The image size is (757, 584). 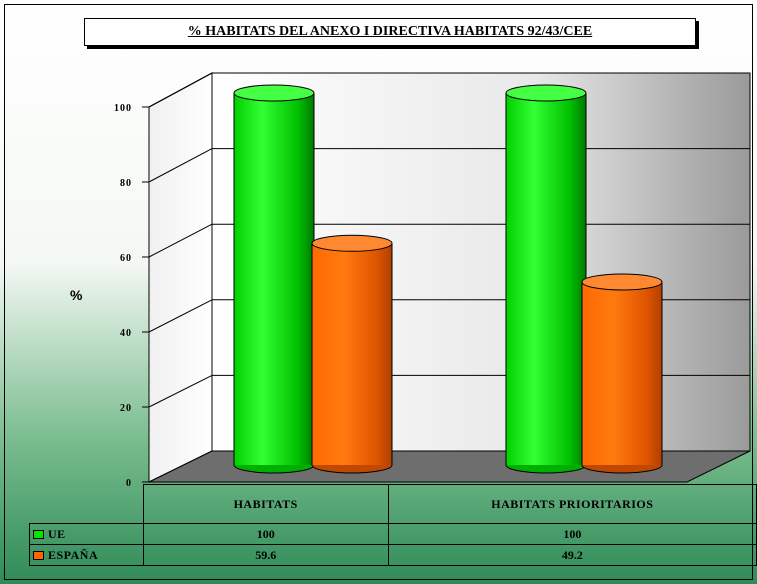 What do you see at coordinates (123, 108) in the screenshot?
I see `y-tick-label-100: 100` at bounding box center [123, 108].